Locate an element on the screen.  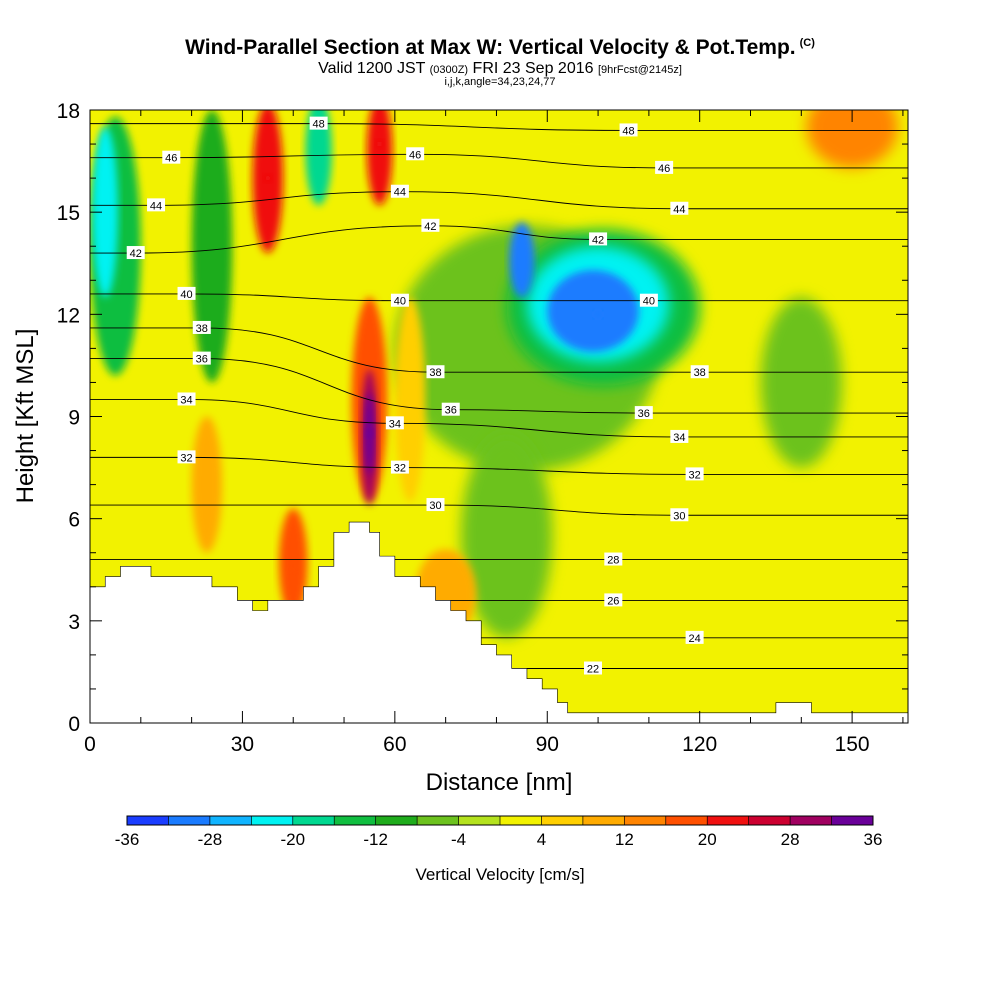
x-tick-label: 60 is located at coordinates (394, 744).